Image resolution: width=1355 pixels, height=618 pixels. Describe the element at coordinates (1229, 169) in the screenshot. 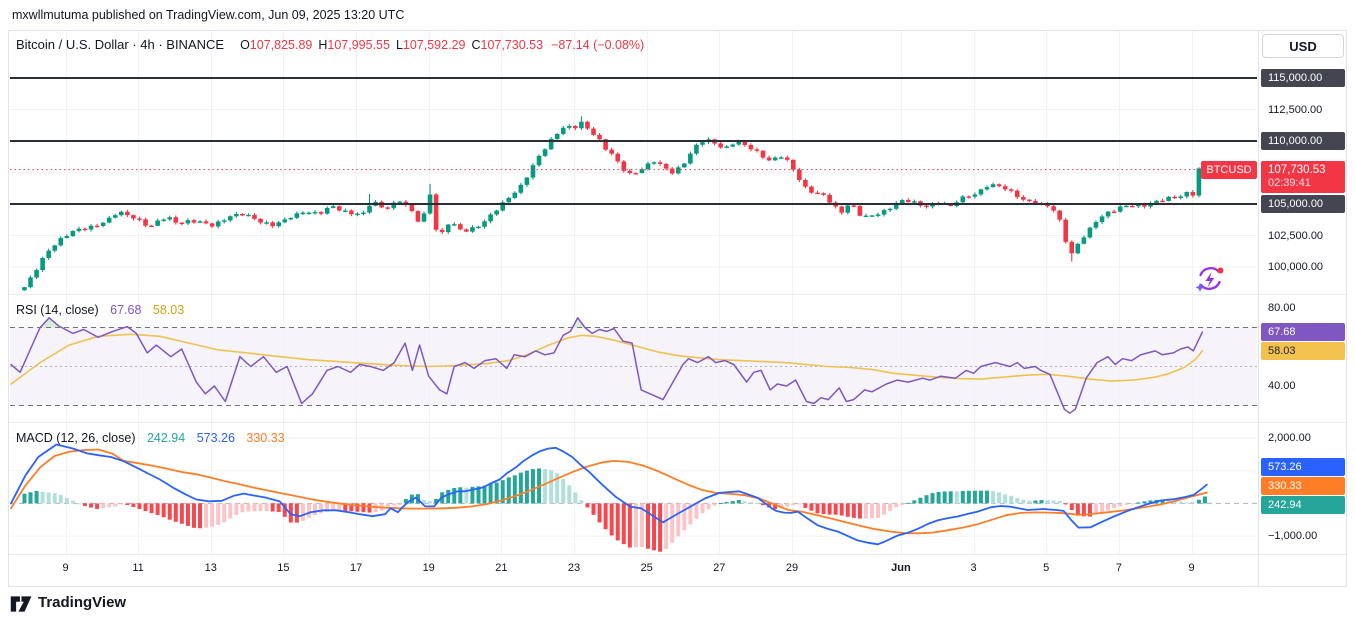

I see `symbol-price-flag: BTCUSD` at that location.